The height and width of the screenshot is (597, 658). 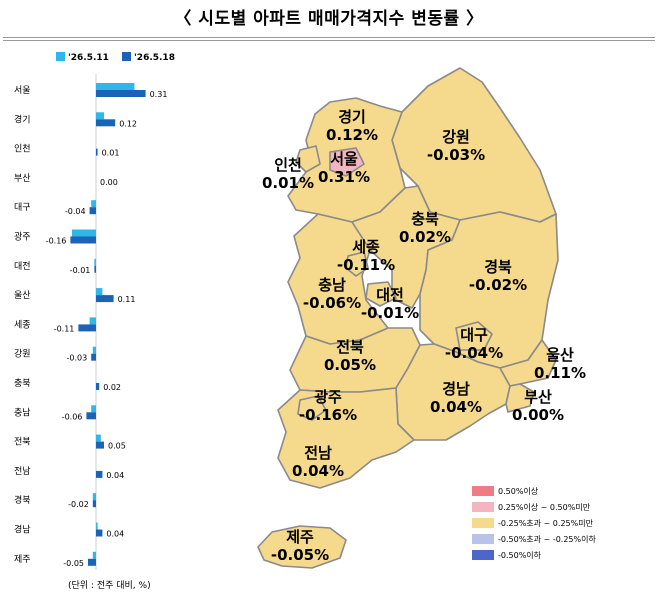 I want to click on map-legend-label: 0.50%이상, so click(x=518, y=491).